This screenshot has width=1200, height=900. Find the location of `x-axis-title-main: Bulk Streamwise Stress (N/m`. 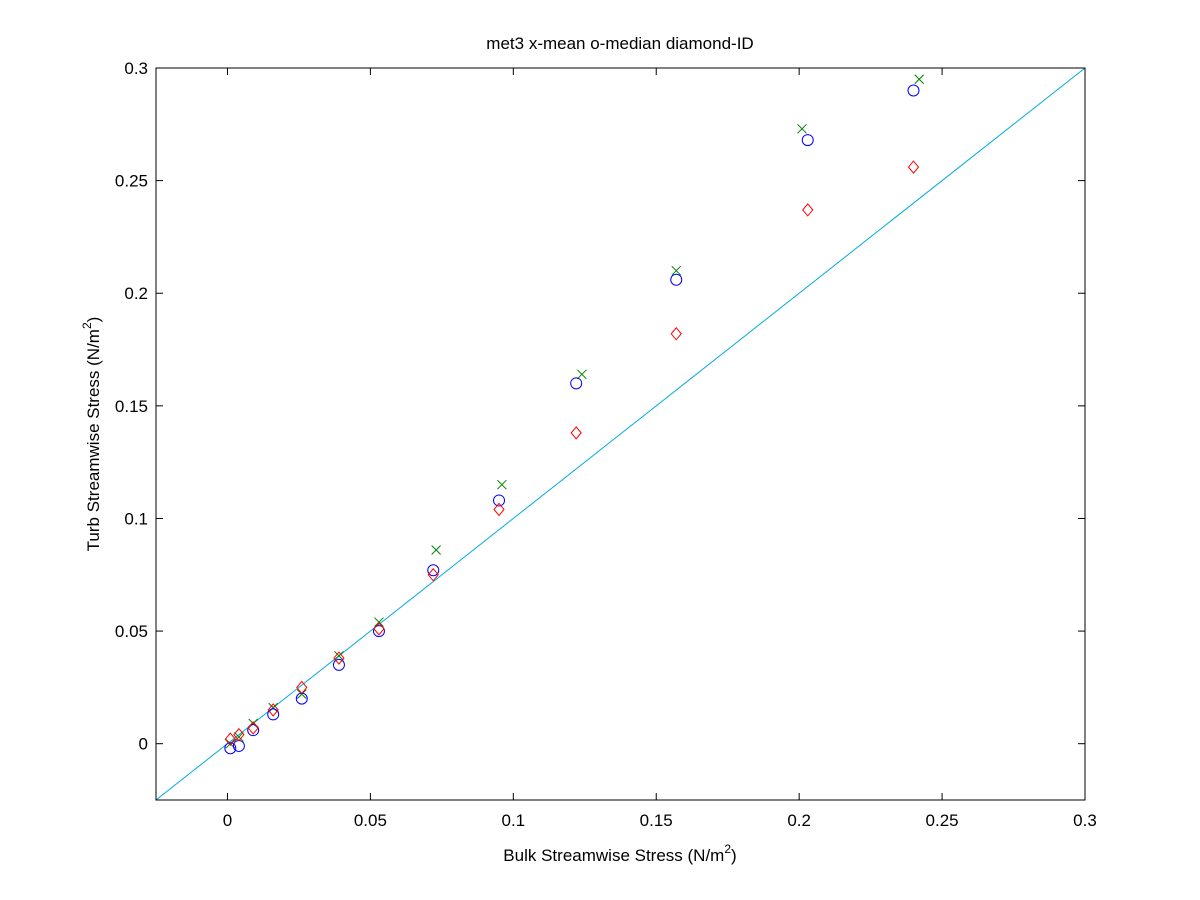

x-axis-title-main: Bulk Streamwise Stress (N/m is located at coordinates (613, 855).